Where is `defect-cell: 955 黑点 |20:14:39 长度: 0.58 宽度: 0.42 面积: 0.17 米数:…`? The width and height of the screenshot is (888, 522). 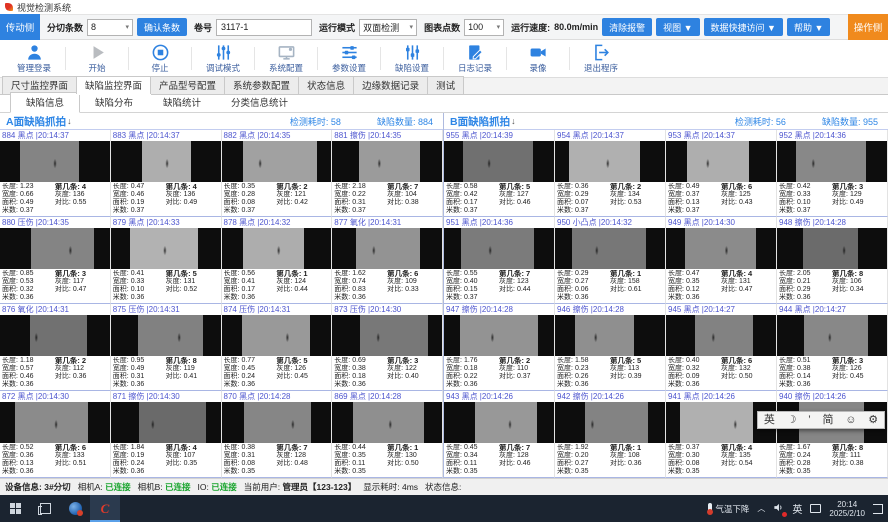 defect-cell: 955 黑点 |20:14:39 长度: 0.58 宽度: 0.42 面积: 0.17 米数:… is located at coordinates (499, 173).